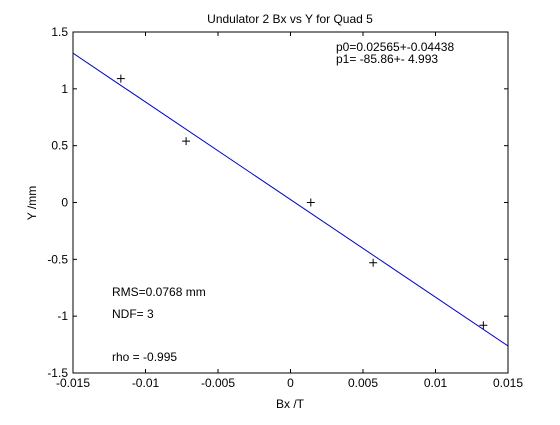 The image size is (560, 425). Describe the element at coordinates (290, 383) in the screenshot. I see `x-tick-label: 0` at that location.